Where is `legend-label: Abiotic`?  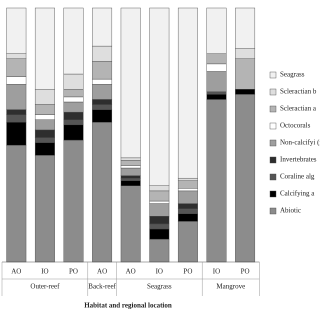
legend-label: Abiotic is located at coordinates (290, 211).